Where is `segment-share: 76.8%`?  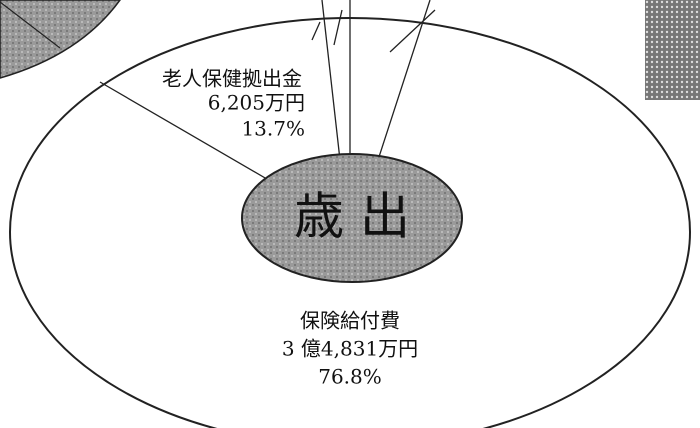 segment-share: 76.8% is located at coordinates (350, 377).